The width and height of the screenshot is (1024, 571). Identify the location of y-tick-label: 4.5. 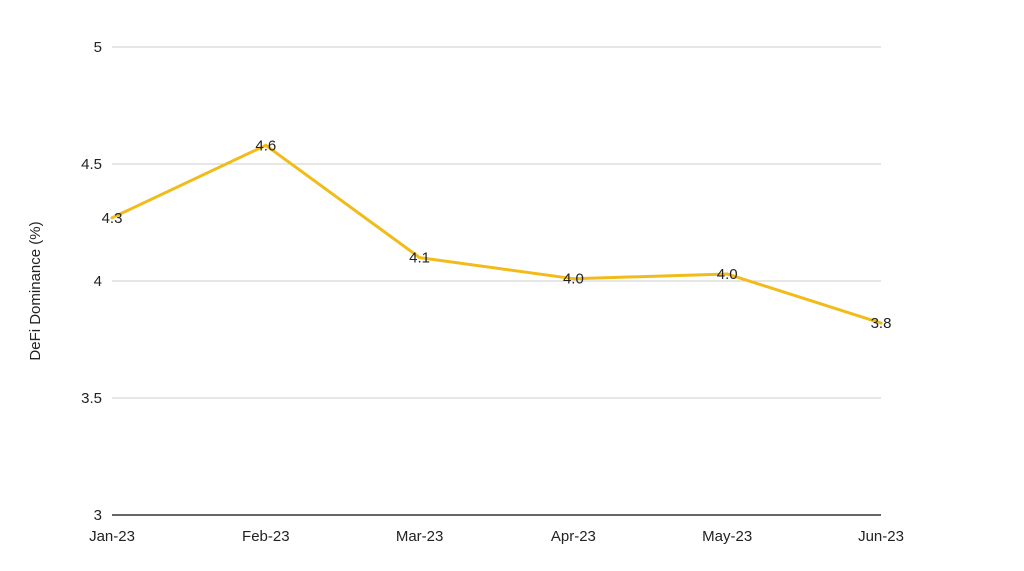
(91, 164).